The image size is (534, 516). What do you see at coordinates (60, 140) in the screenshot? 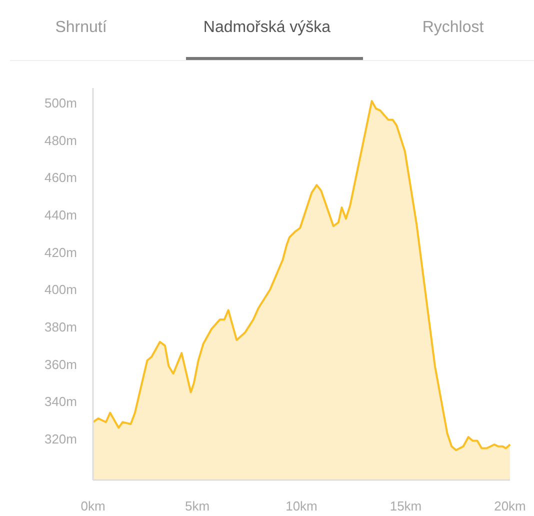
I see `y-tick-label: 480m` at bounding box center [60, 140].